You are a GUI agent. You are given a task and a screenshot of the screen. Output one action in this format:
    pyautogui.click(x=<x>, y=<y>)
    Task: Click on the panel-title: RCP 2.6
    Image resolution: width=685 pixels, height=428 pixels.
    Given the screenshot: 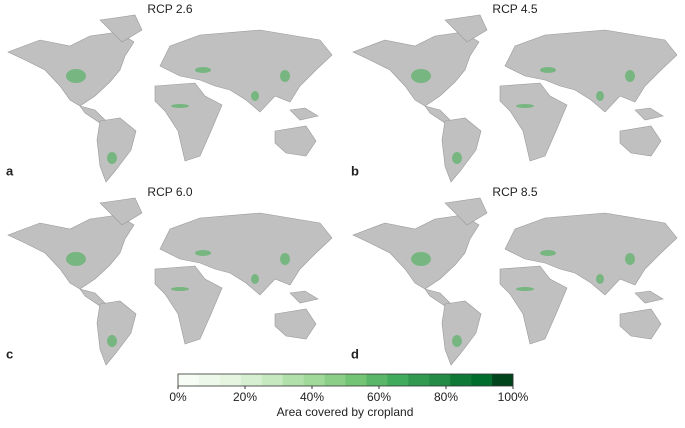 What is the action you would take?
    pyautogui.click(x=169, y=9)
    